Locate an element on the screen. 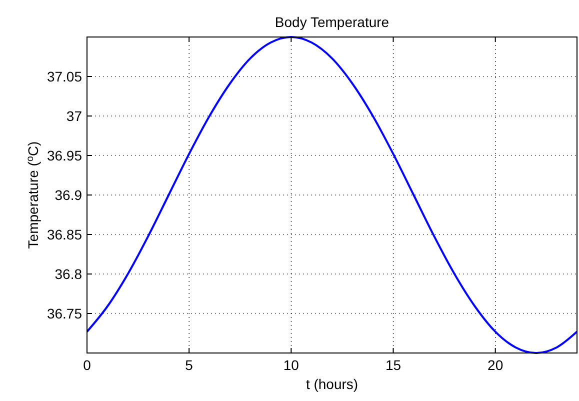 The width and height of the screenshot is (579, 401). chart-title: Body Temperature is located at coordinates (332, 22).